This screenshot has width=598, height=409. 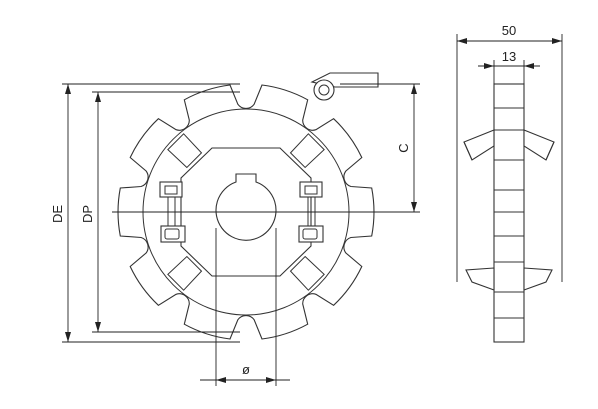 What do you see at coordinates (87, 214) in the screenshot?
I see `dp-label: DP` at bounding box center [87, 214].